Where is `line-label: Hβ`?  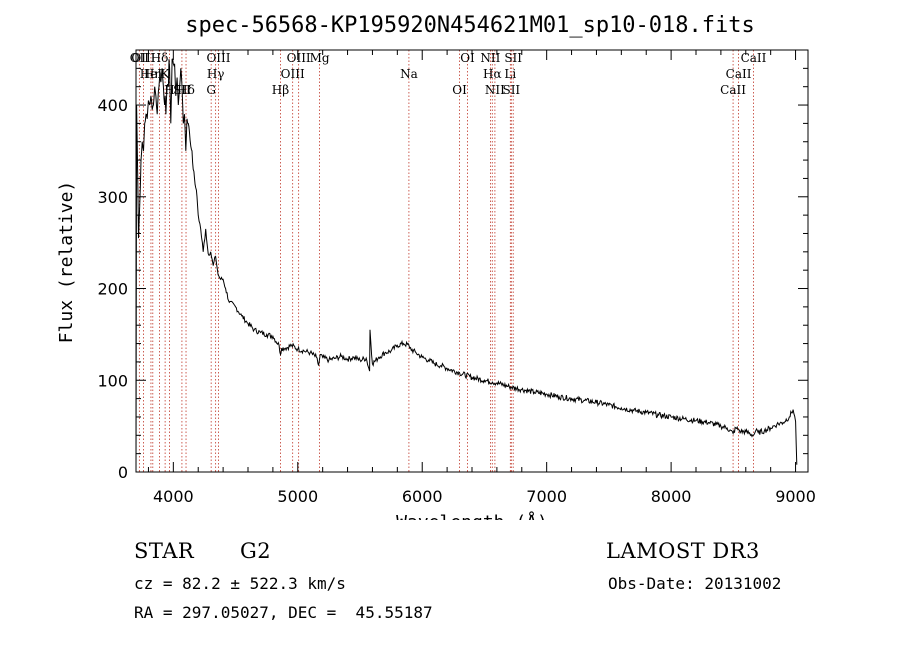
line-label: Hβ is located at coordinates (280, 90).